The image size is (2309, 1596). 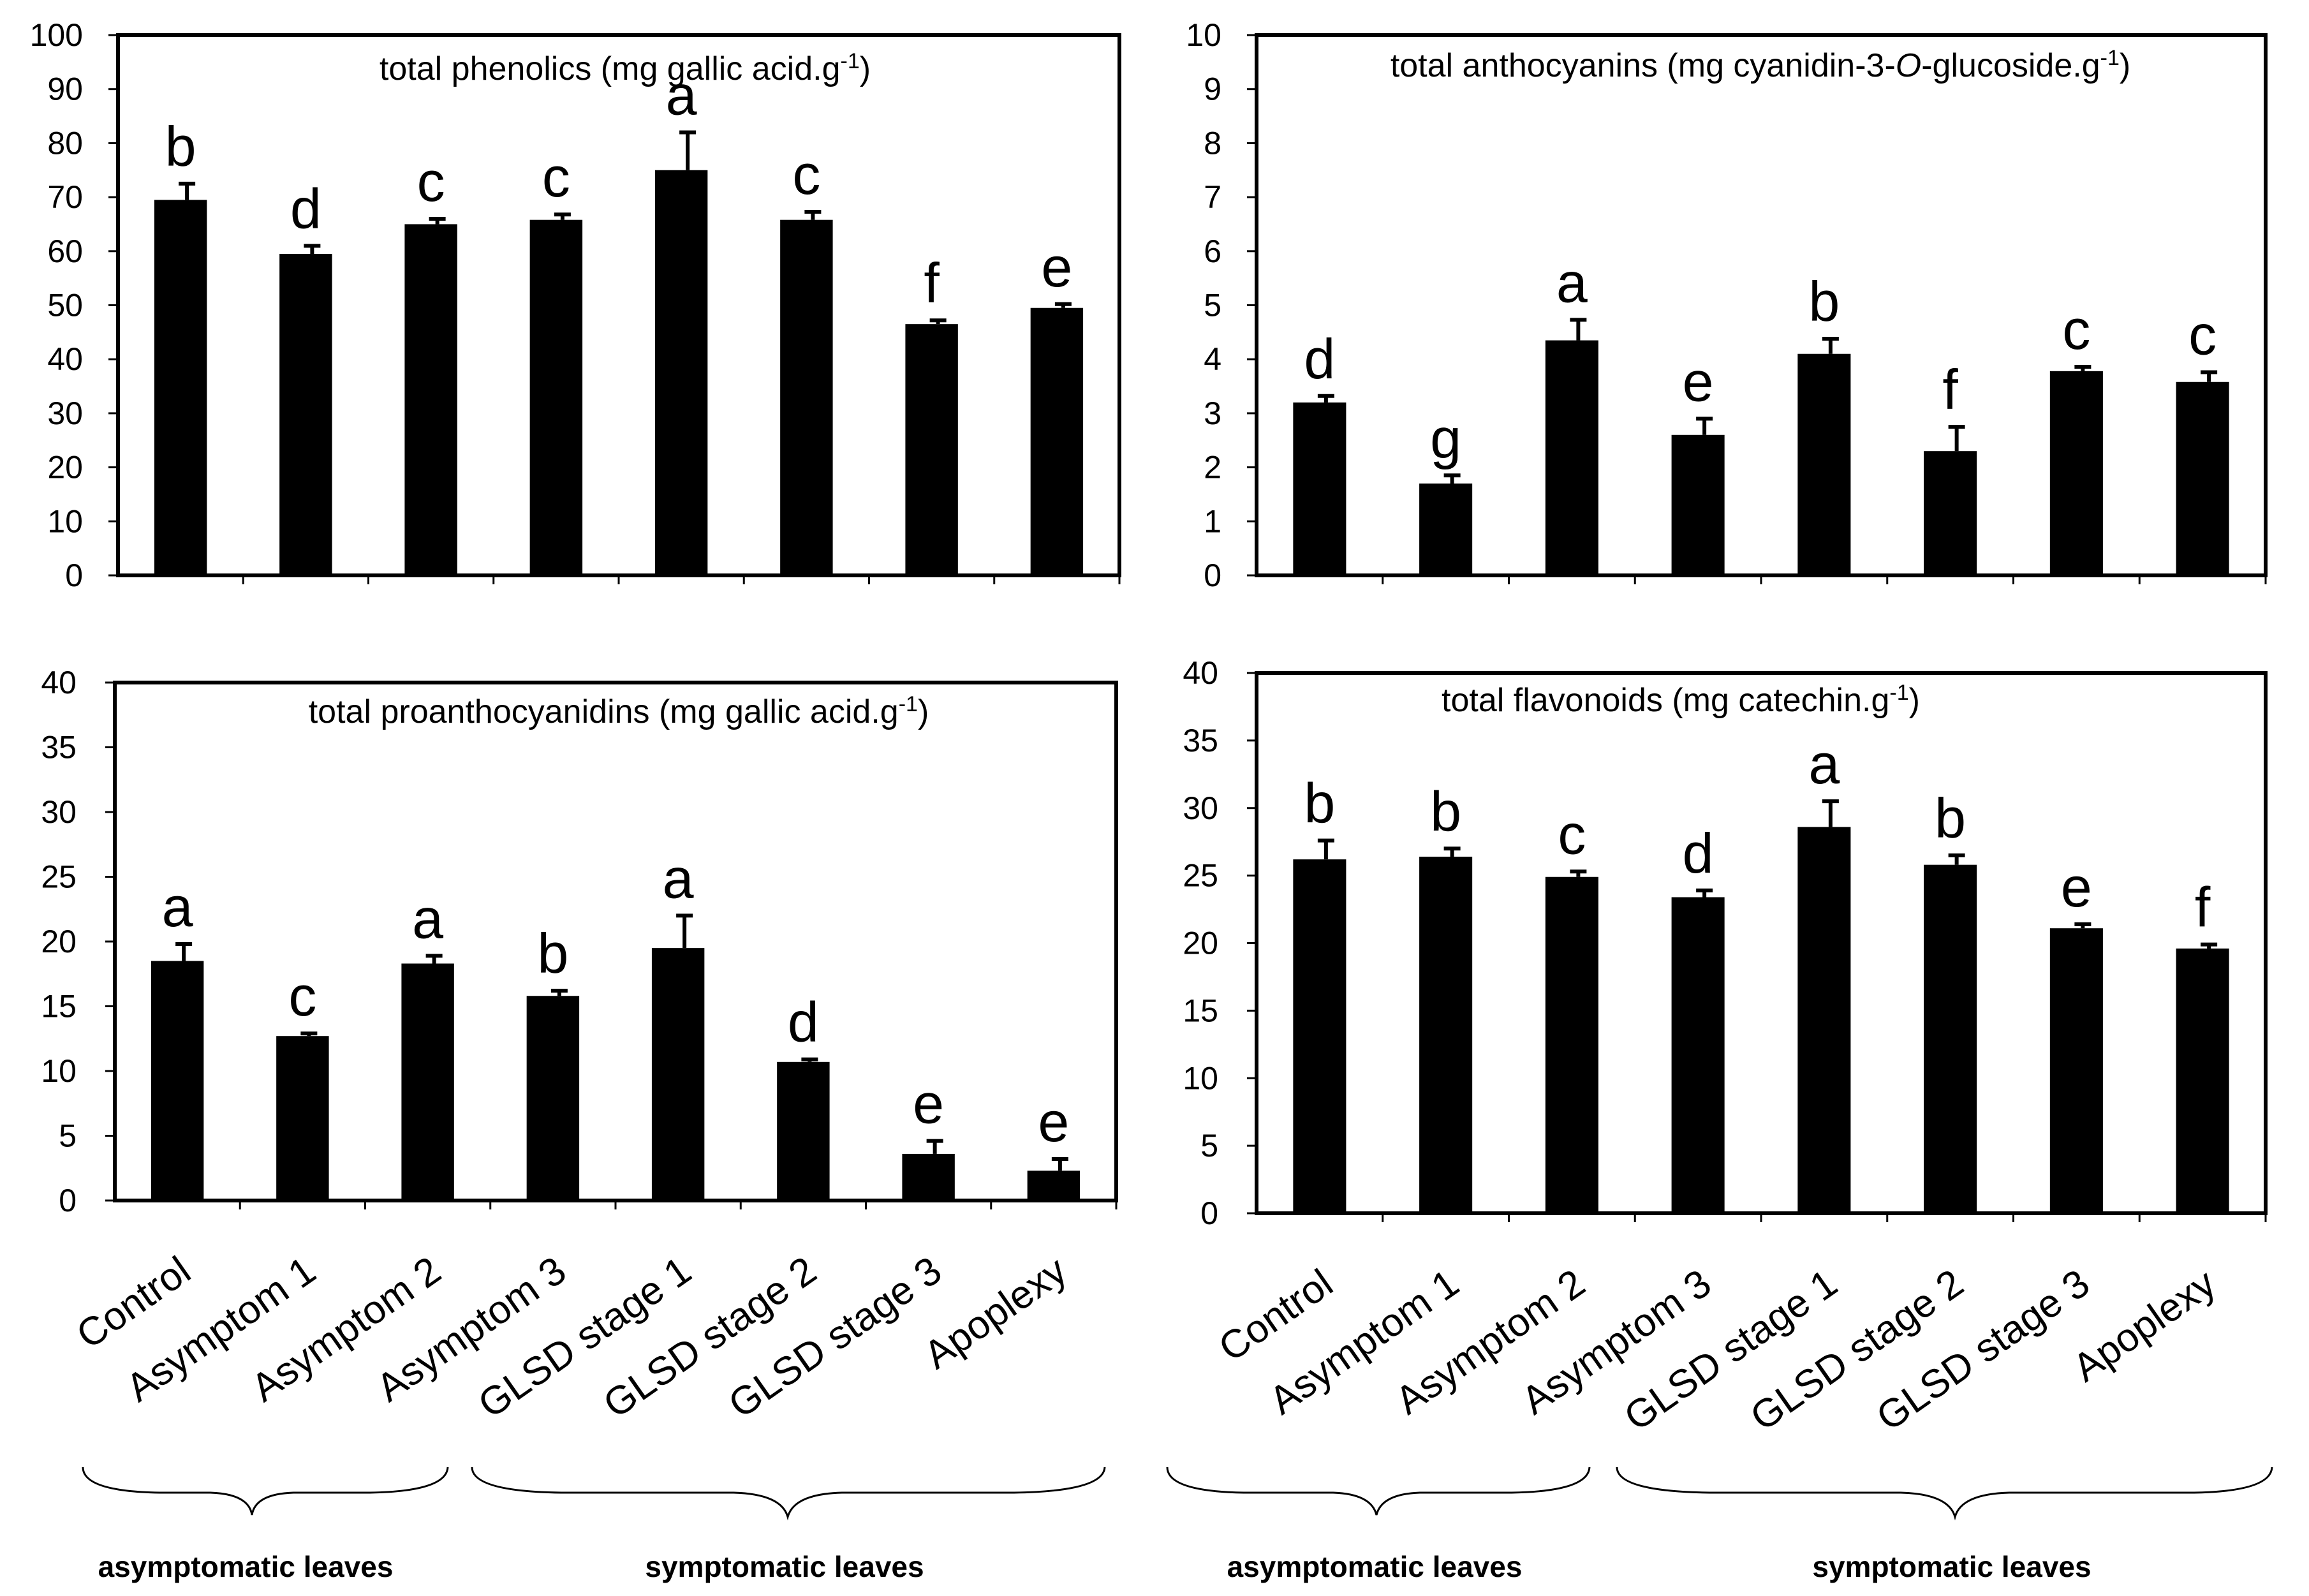 I want to click on y-tick-label: 35, so click(x=1200, y=740).